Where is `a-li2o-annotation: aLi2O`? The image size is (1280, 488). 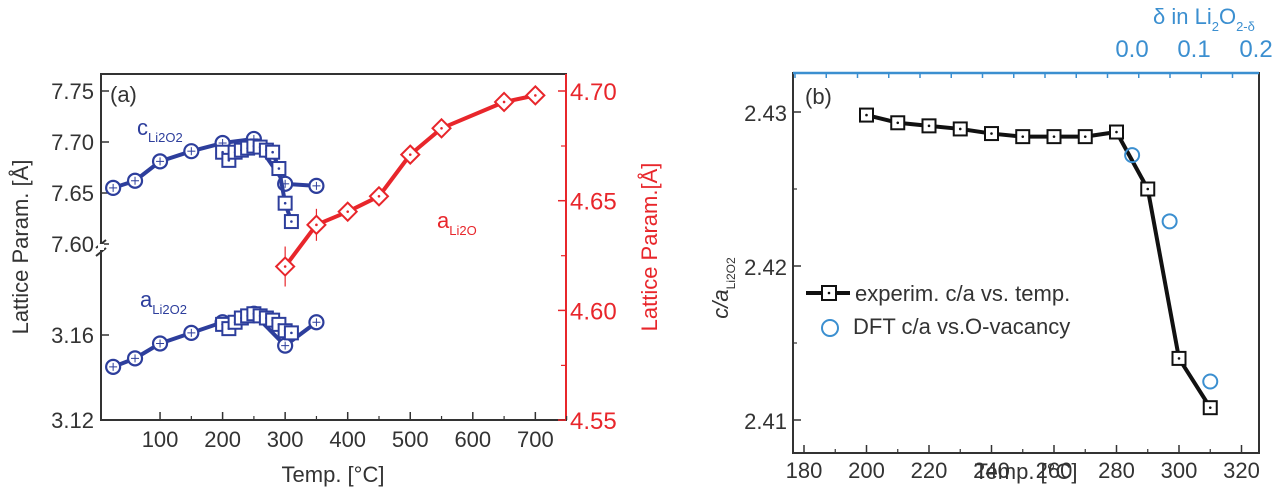
a-li2o-annotation: aLi2O is located at coordinates (457, 223).